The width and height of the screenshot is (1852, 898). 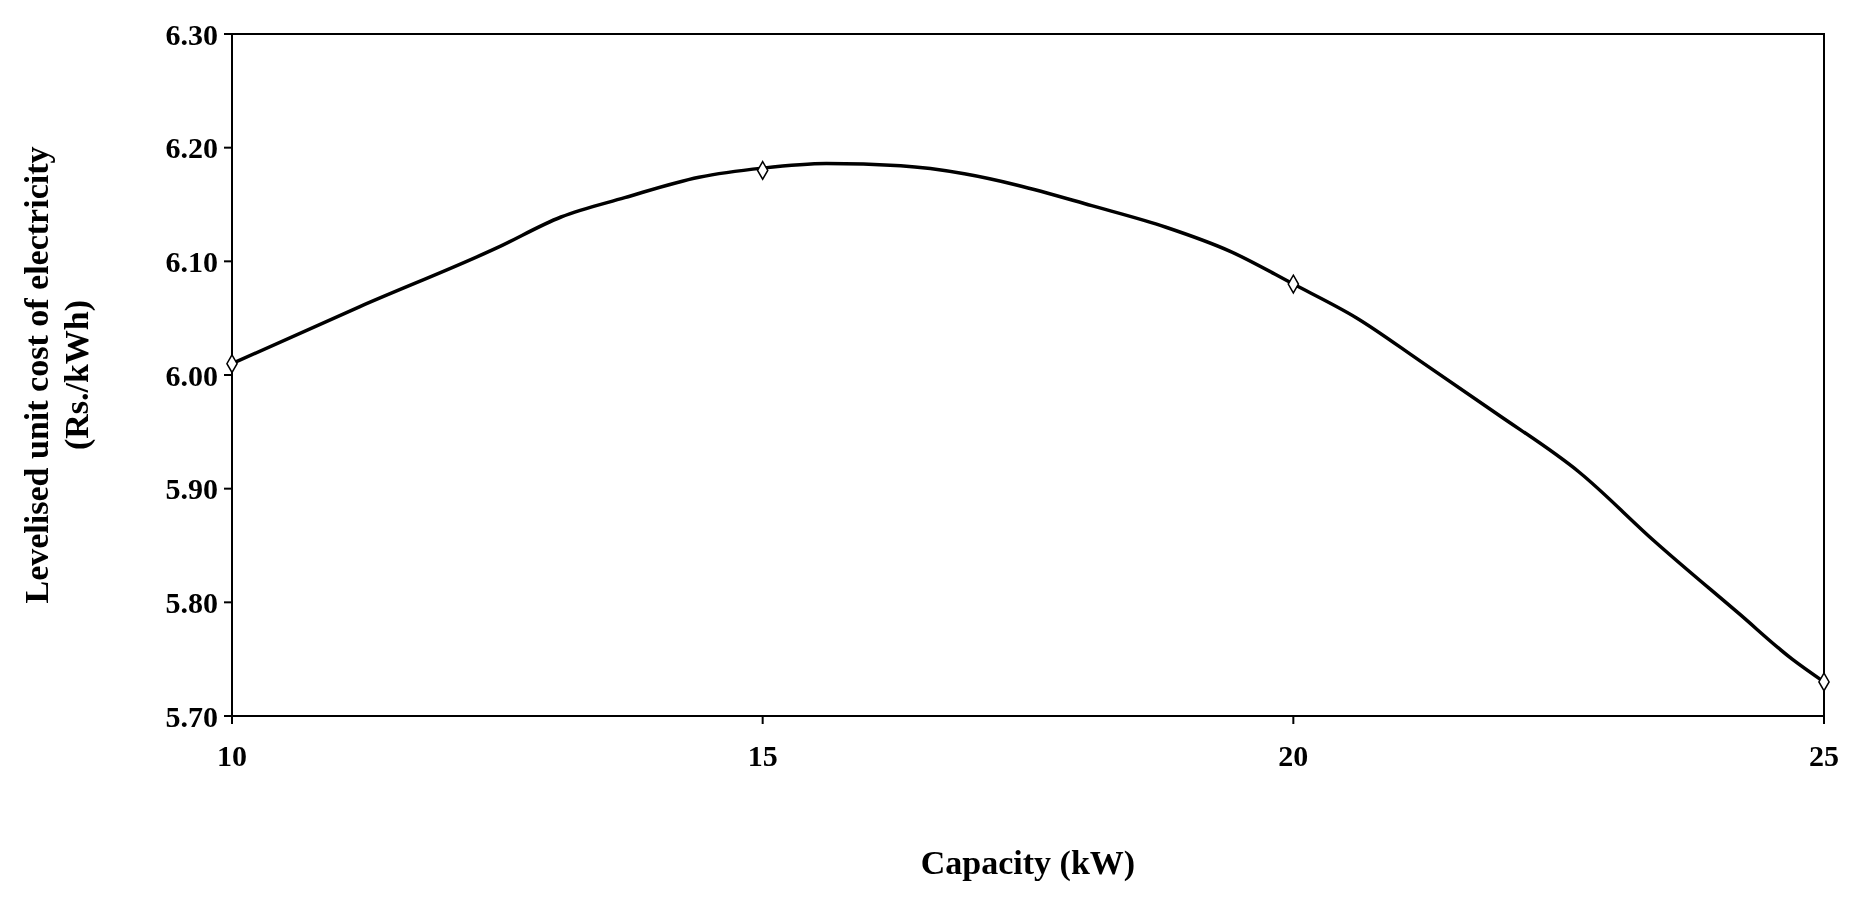 What do you see at coordinates (191, 375) in the screenshot?
I see `y-tick-label: 6.00` at bounding box center [191, 375].